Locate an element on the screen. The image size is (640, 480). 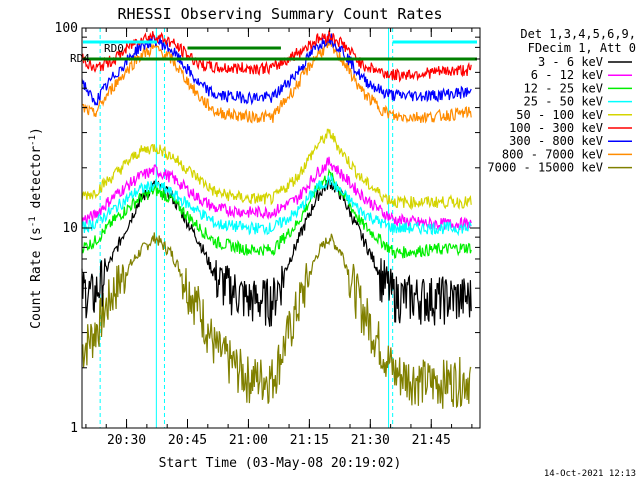
x-tick-label-1: 20:45 is located at coordinates (187, 440).